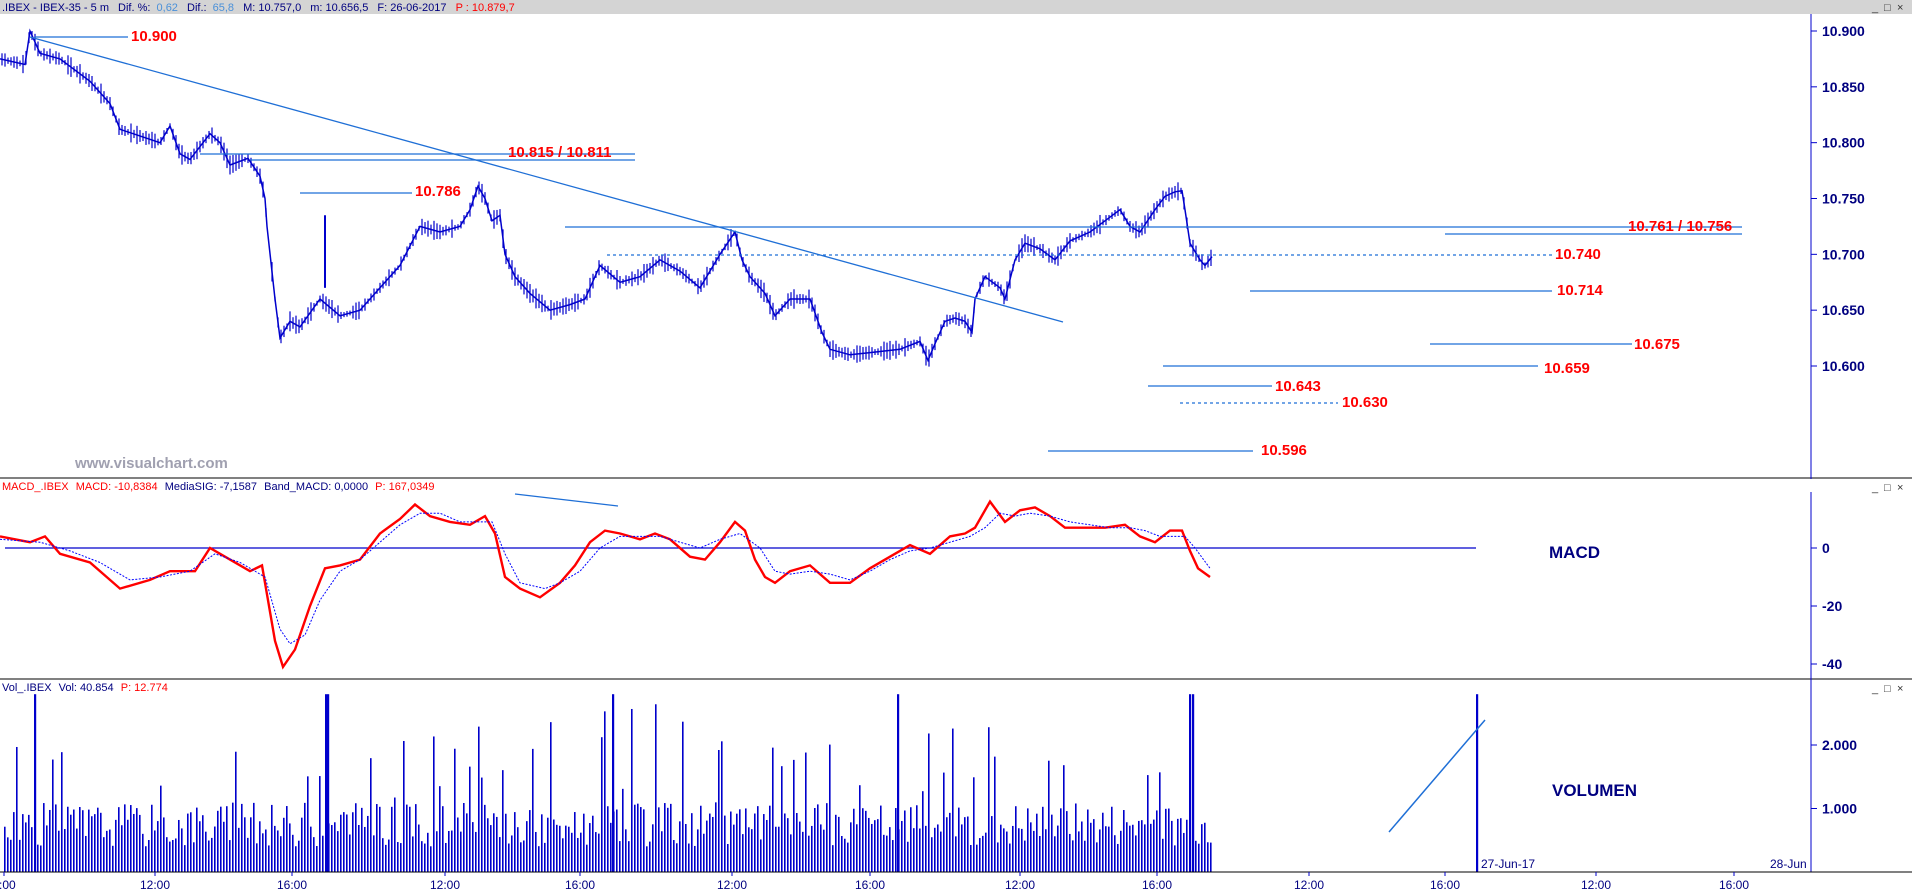  Describe the element at coordinates (1843, 87) in the screenshot. I see `price-y-tick-label: 10.850` at that location.